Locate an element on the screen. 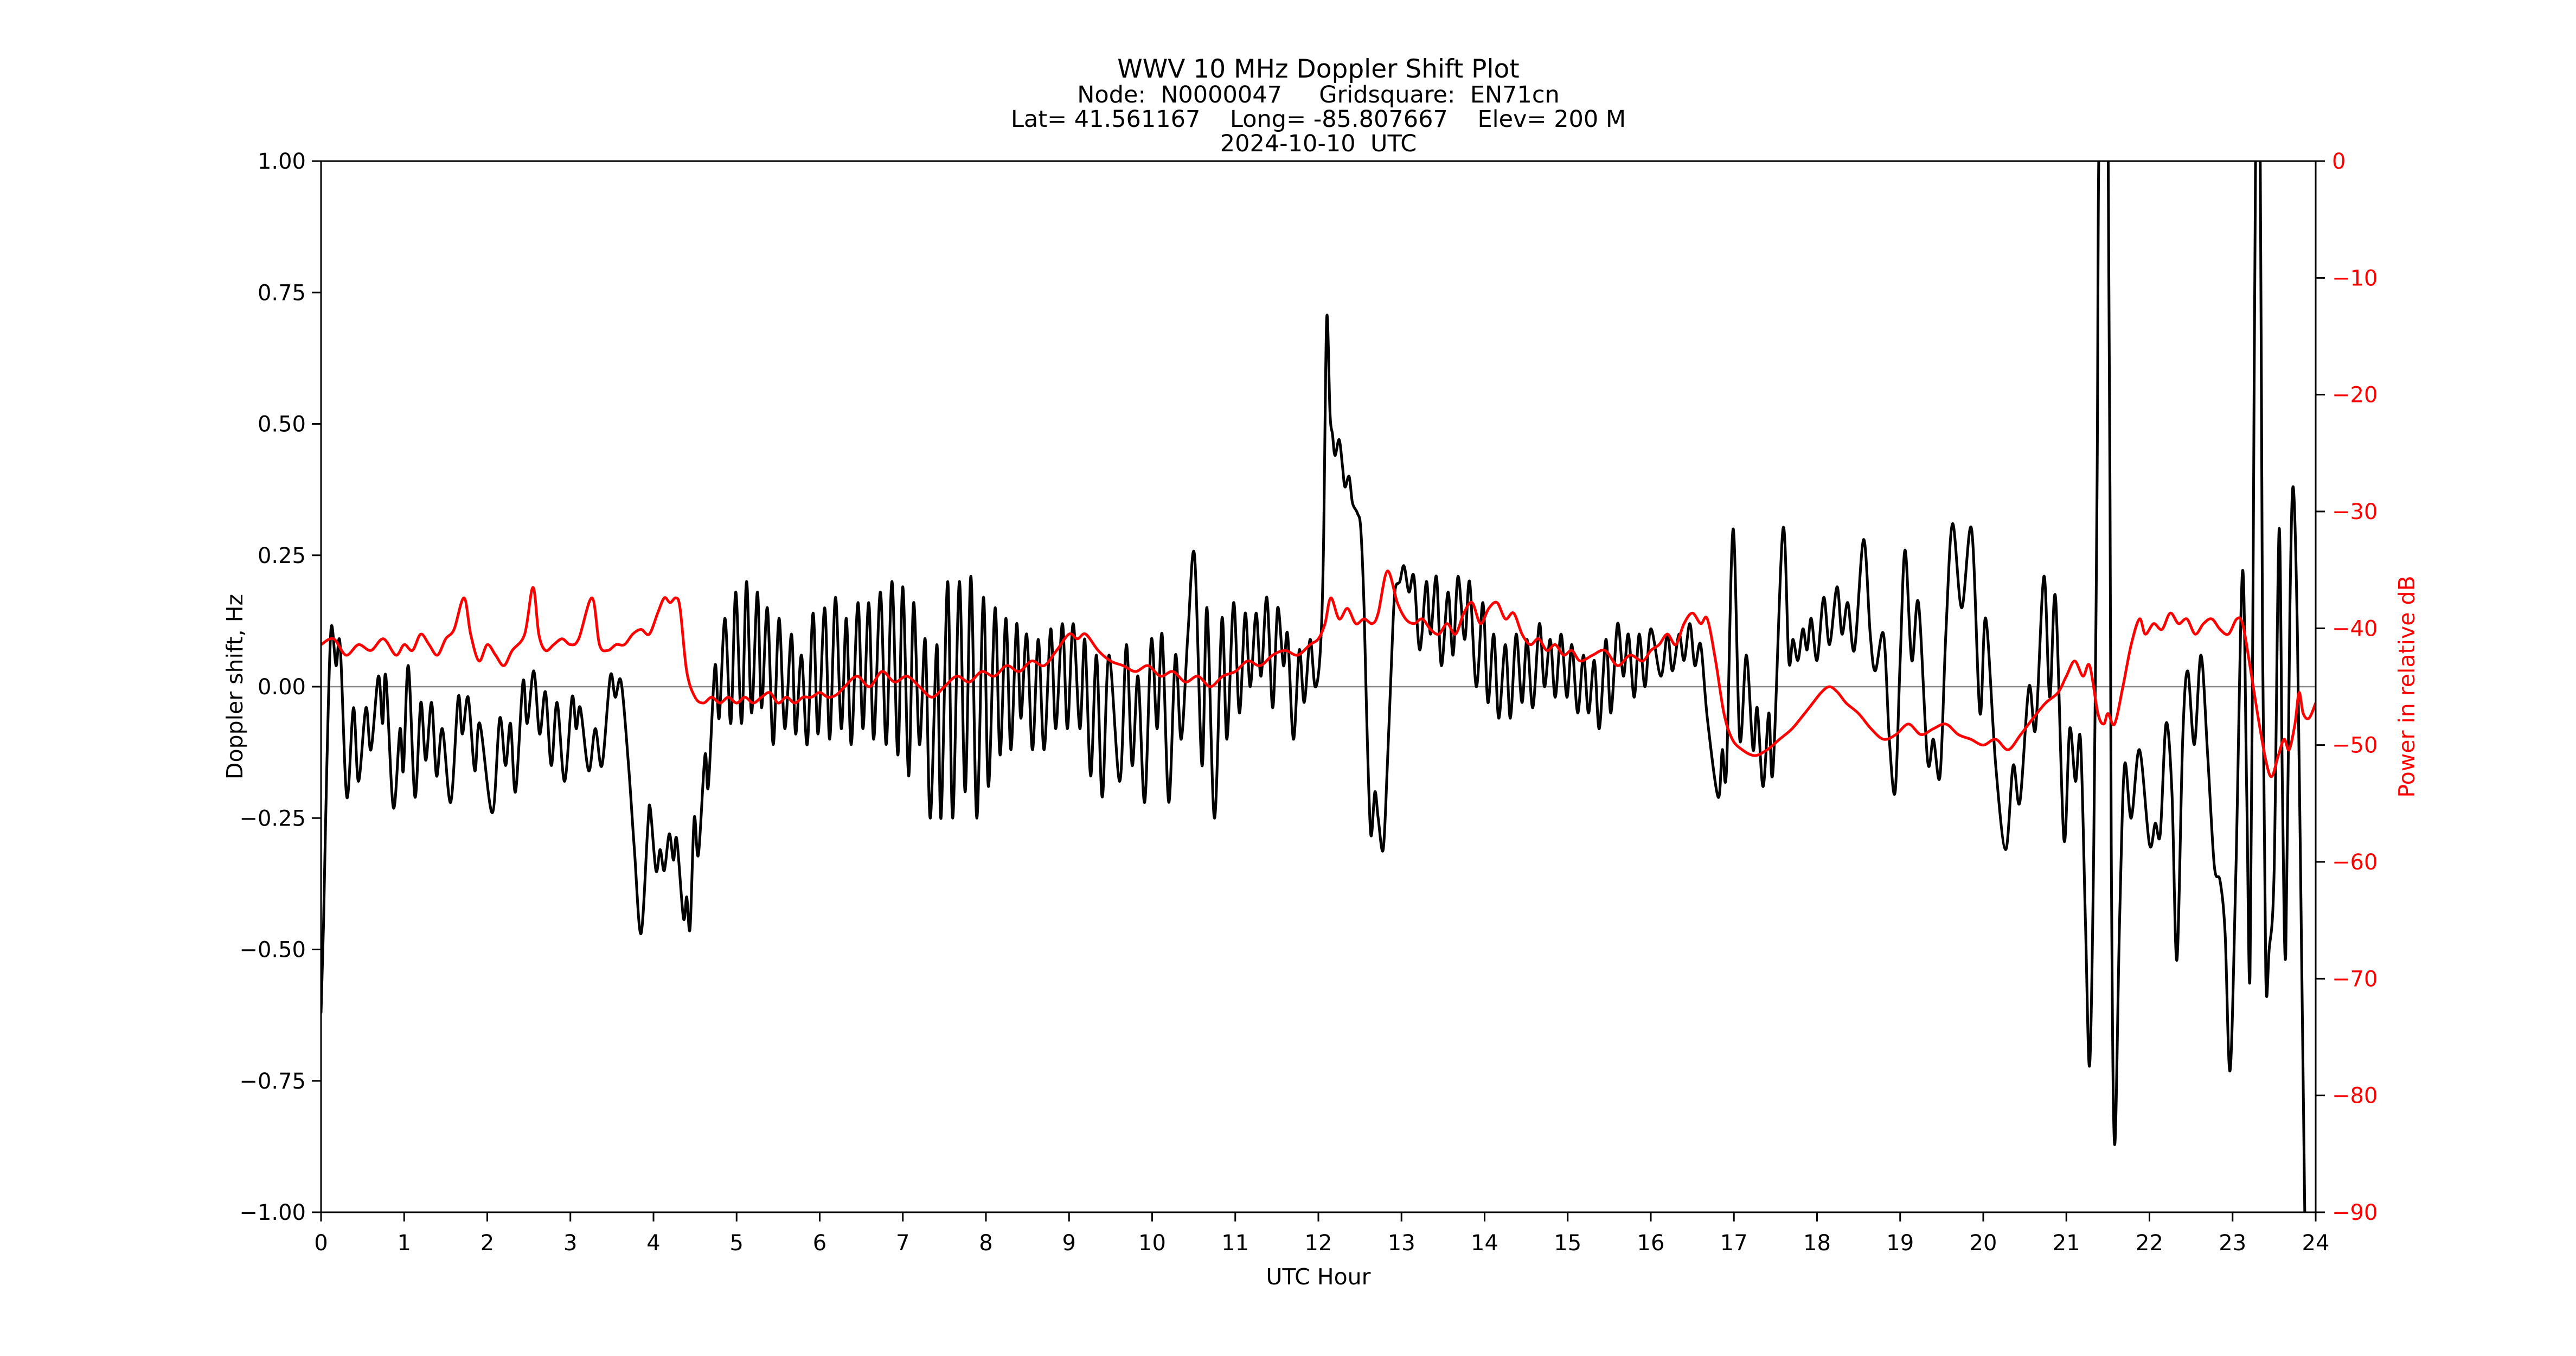 This screenshot has width=2576, height=1356. x-axis-ticks: 0 1 2 3 4 5 6 7 8 9 10 11 12 13 14 15 16 17 18 19 20 21 22 23 24 is located at coordinates (1321, 1234).